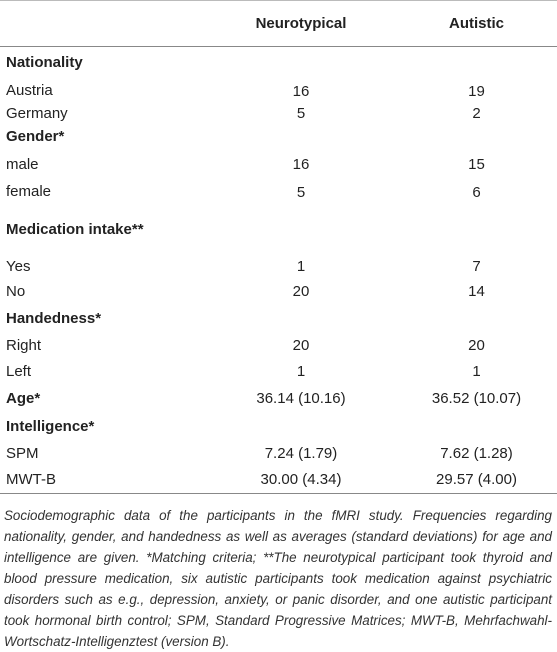  I want to click on table-row: Germany 5 2, so click(278, 114).